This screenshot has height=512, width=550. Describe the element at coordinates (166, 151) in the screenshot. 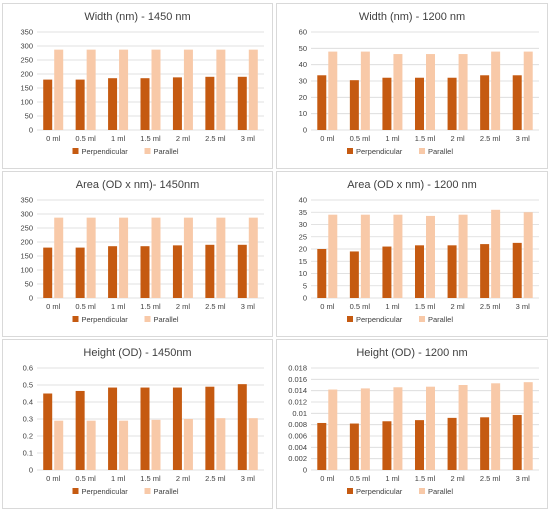

I see `legend-label: Parallel` at that location.